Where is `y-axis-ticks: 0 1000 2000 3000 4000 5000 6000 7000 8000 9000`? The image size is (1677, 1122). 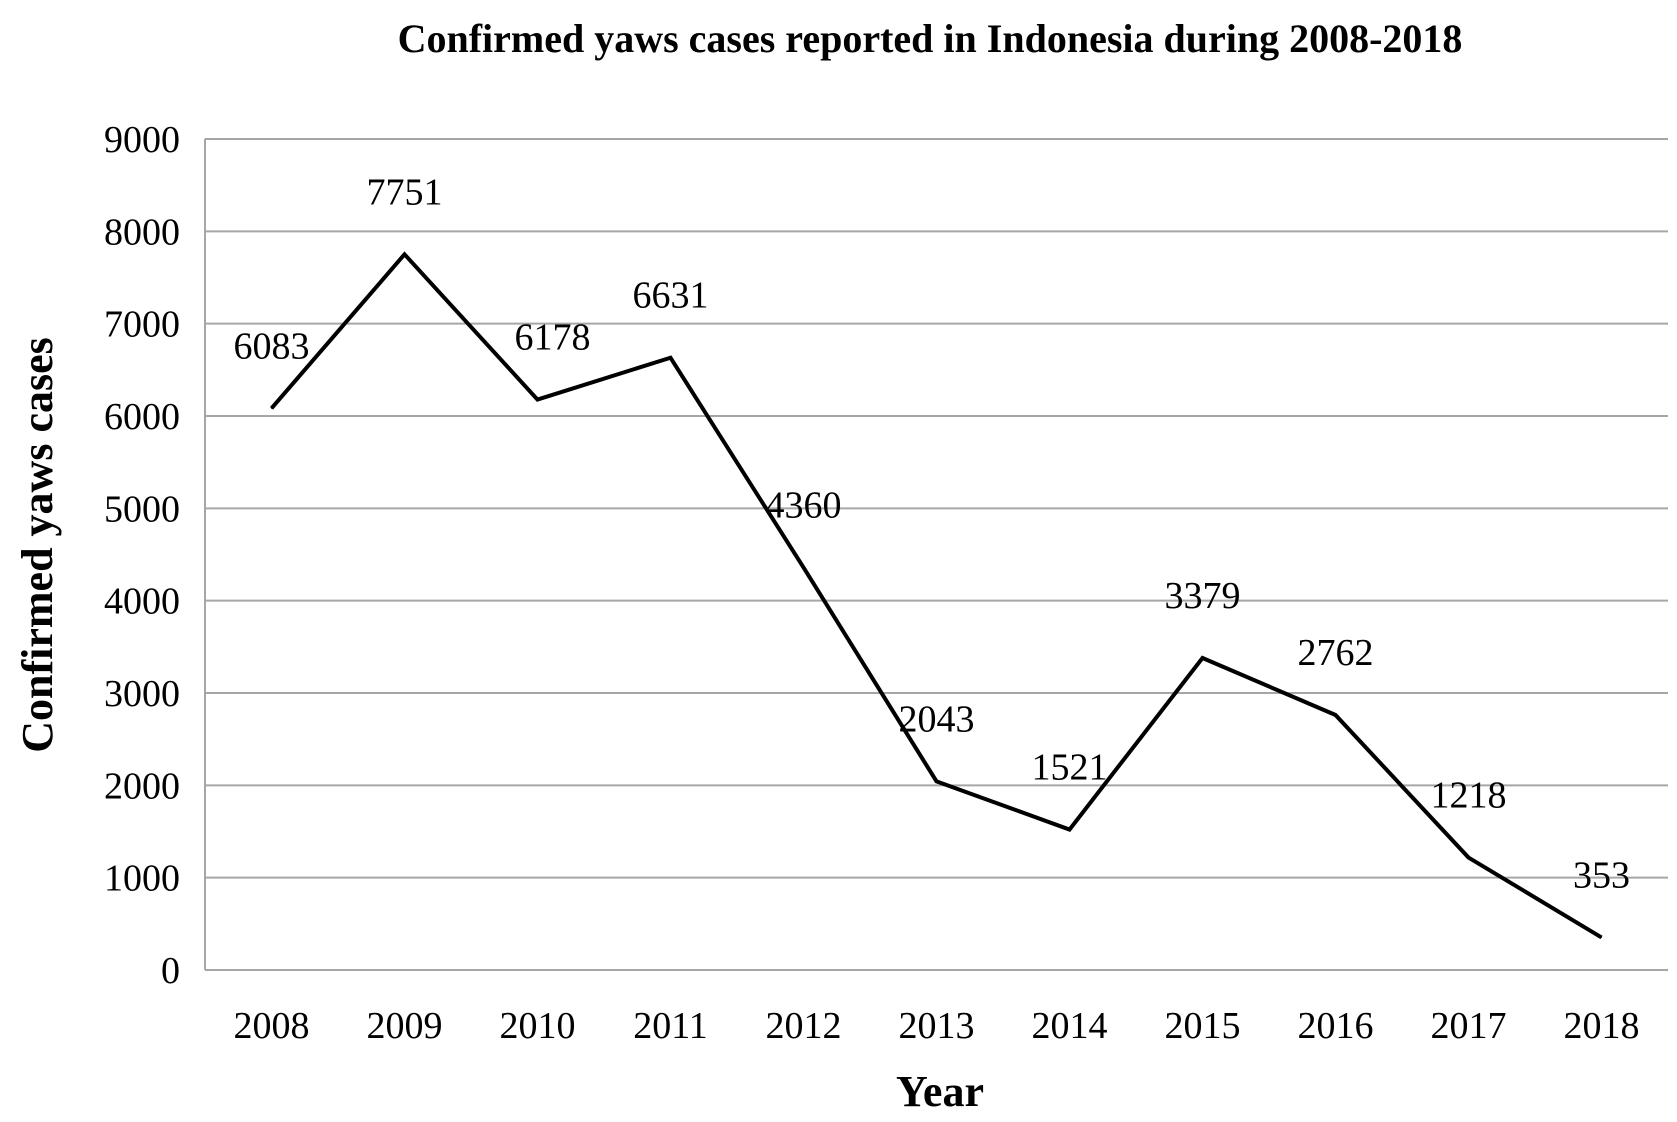
y-axis-ticks: 0 1000 2000 3000 4000 5000 6000 7000 8000 9000 is located at coordinates (142, 555).